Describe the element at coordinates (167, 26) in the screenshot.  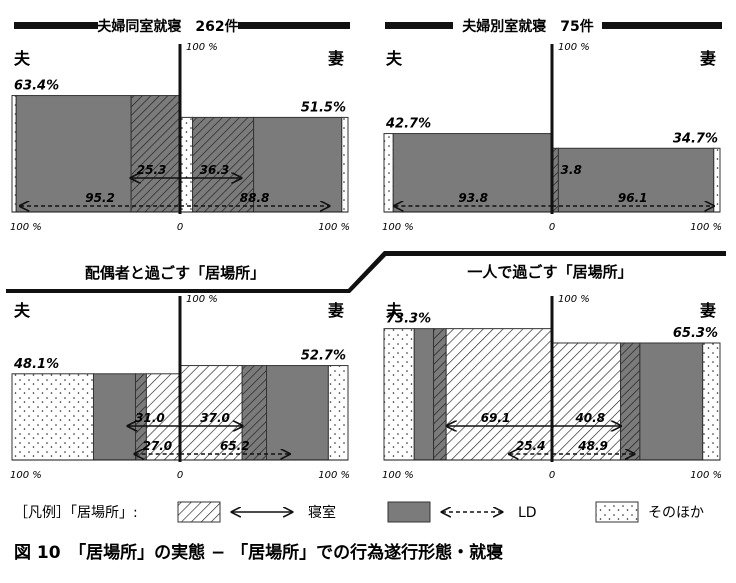
I see `panel-title-top-left: 夫婦同室就寝 262件` at that location.